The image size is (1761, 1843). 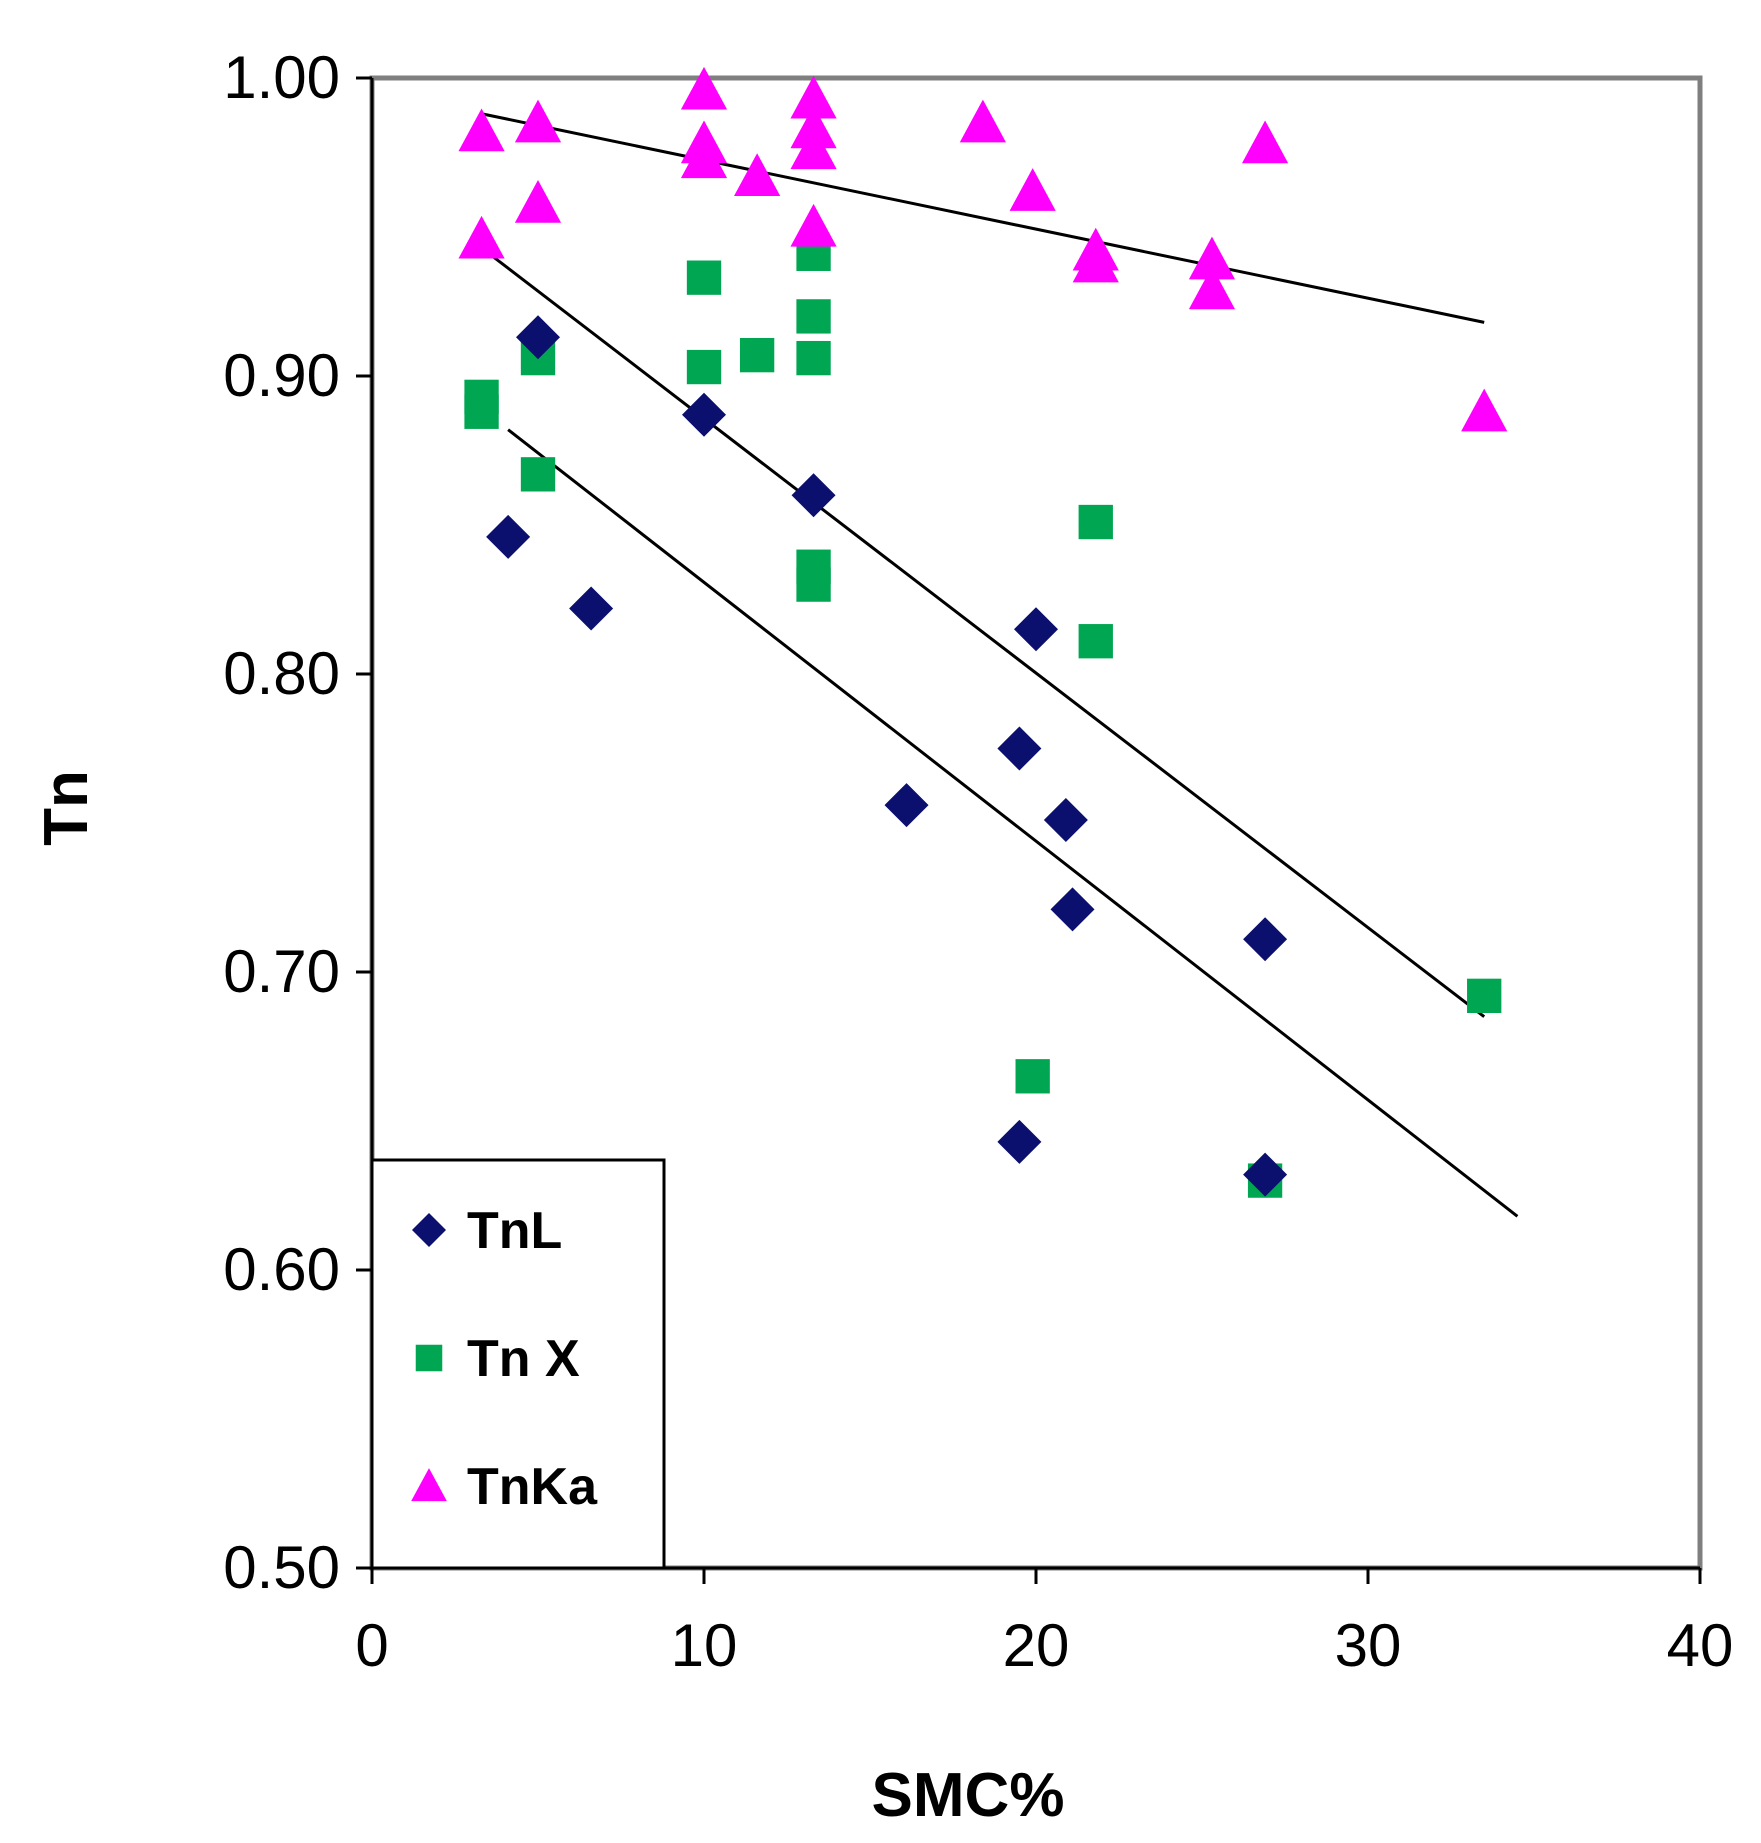 I want to click on y-tick-label: 0.50, so click(x=281, y=1567).